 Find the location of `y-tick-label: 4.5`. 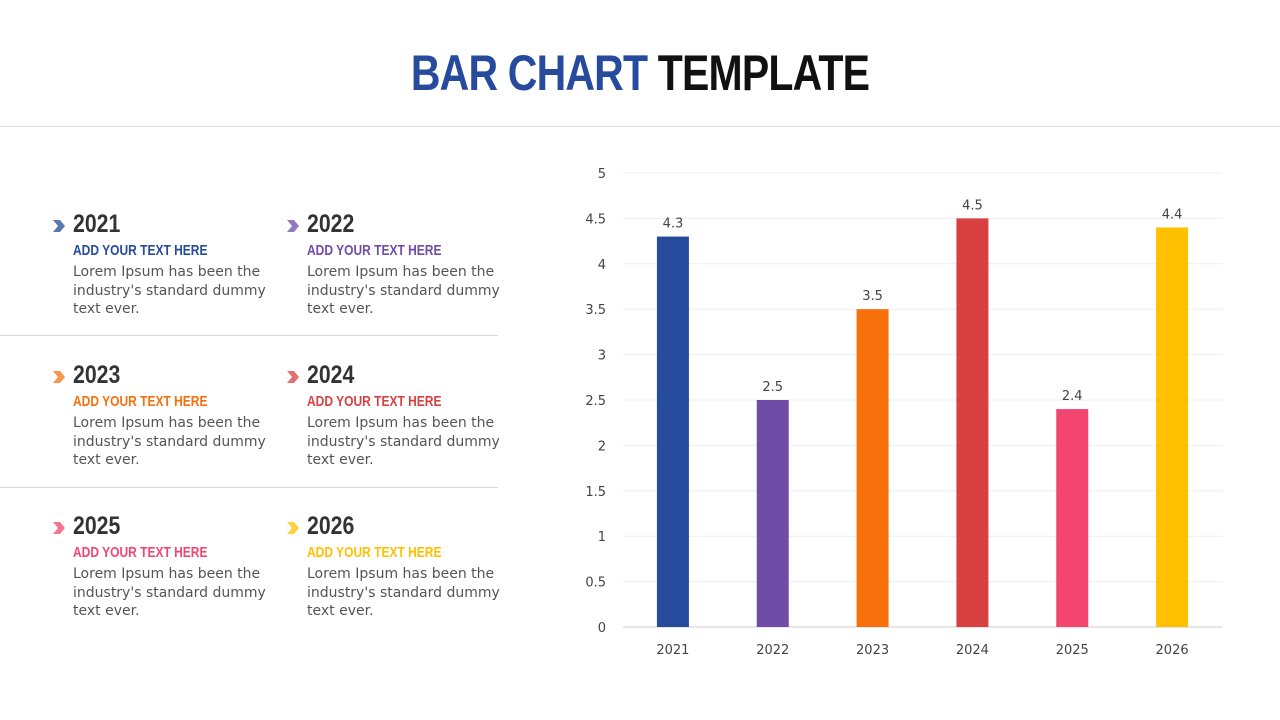

y-tick-label: 4.5 is located at coordinates (595, 219).